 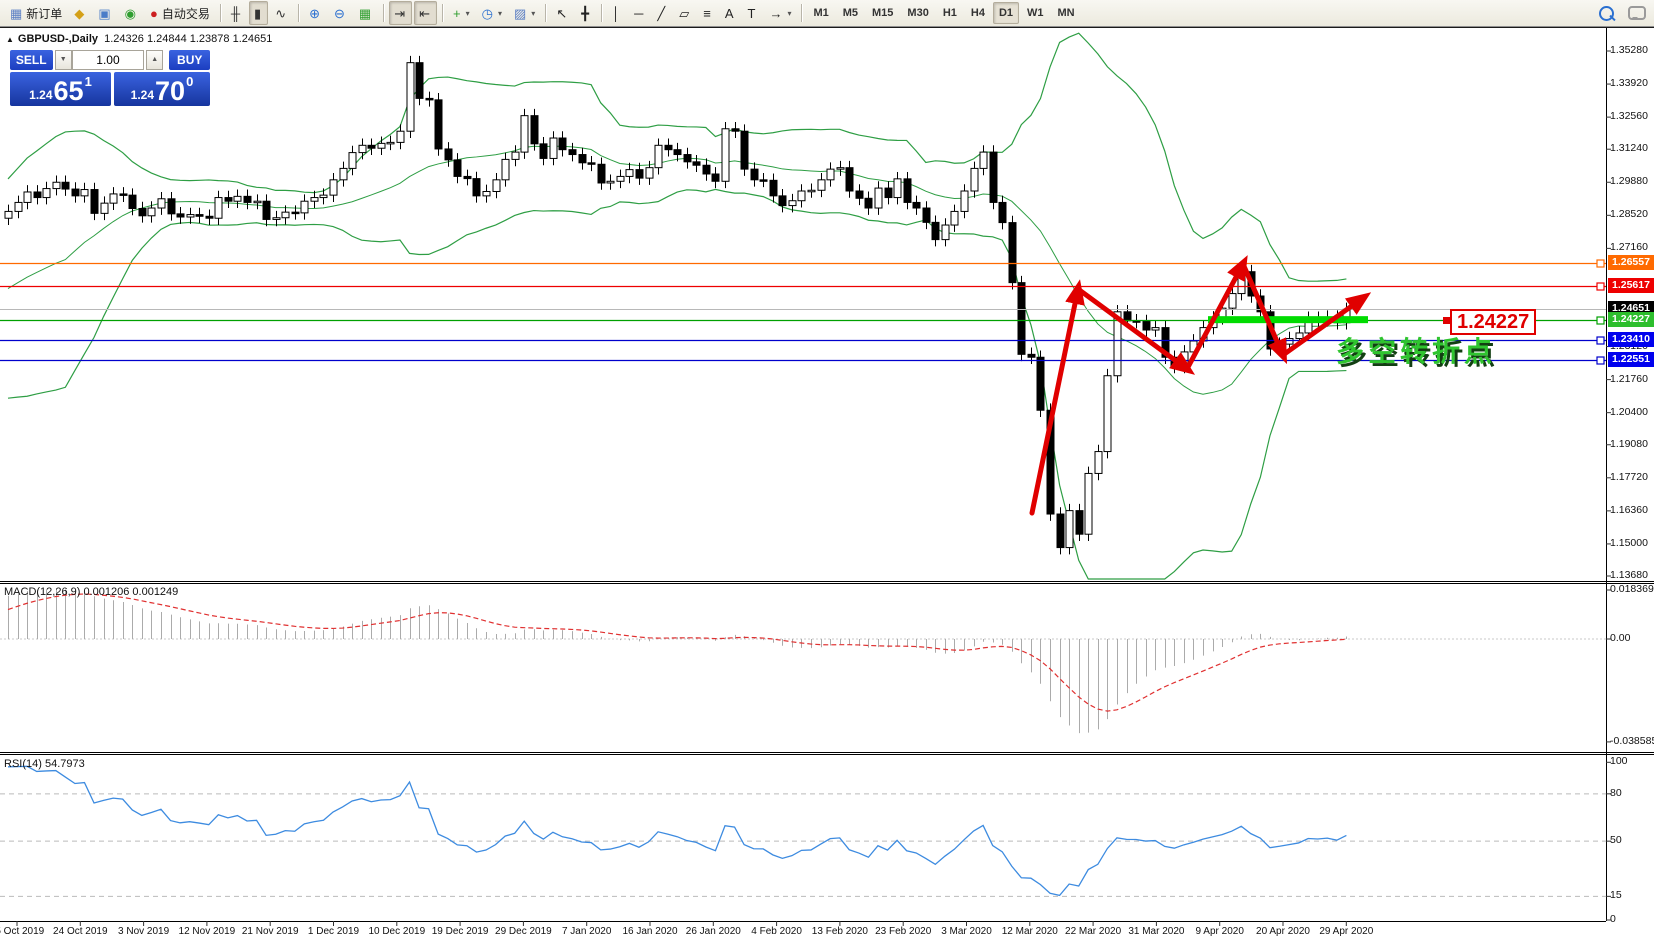 I want to click on signals-icon: ◉, so click(x=130, y=13).